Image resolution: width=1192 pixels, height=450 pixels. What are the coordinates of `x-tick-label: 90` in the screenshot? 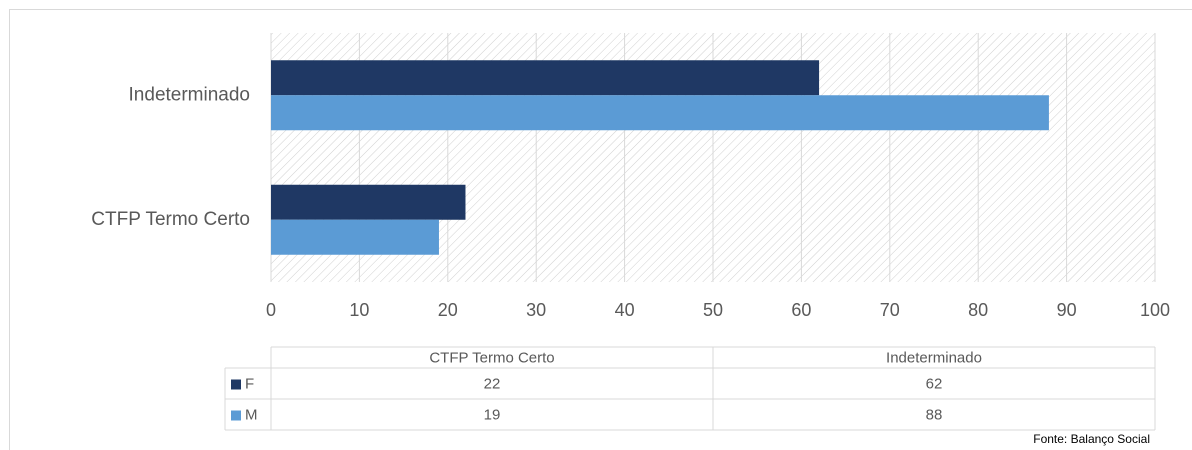 It's located at (1067, 310).